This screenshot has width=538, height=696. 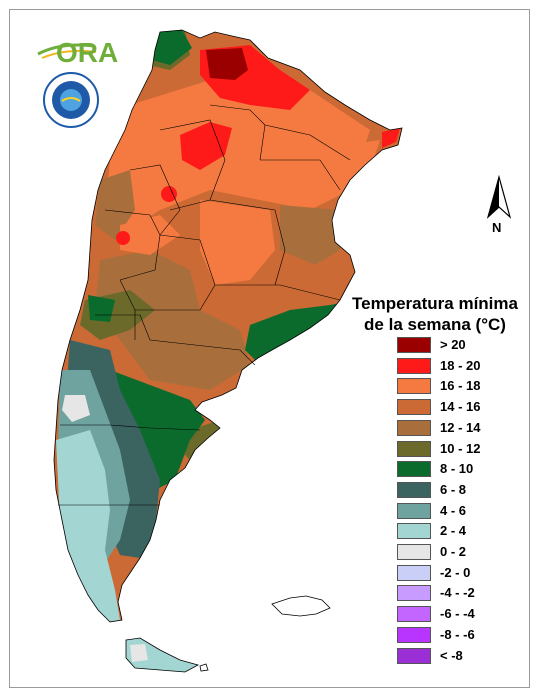 I want to click on legend-item: -4 - -2, so click(x=457, y=594).